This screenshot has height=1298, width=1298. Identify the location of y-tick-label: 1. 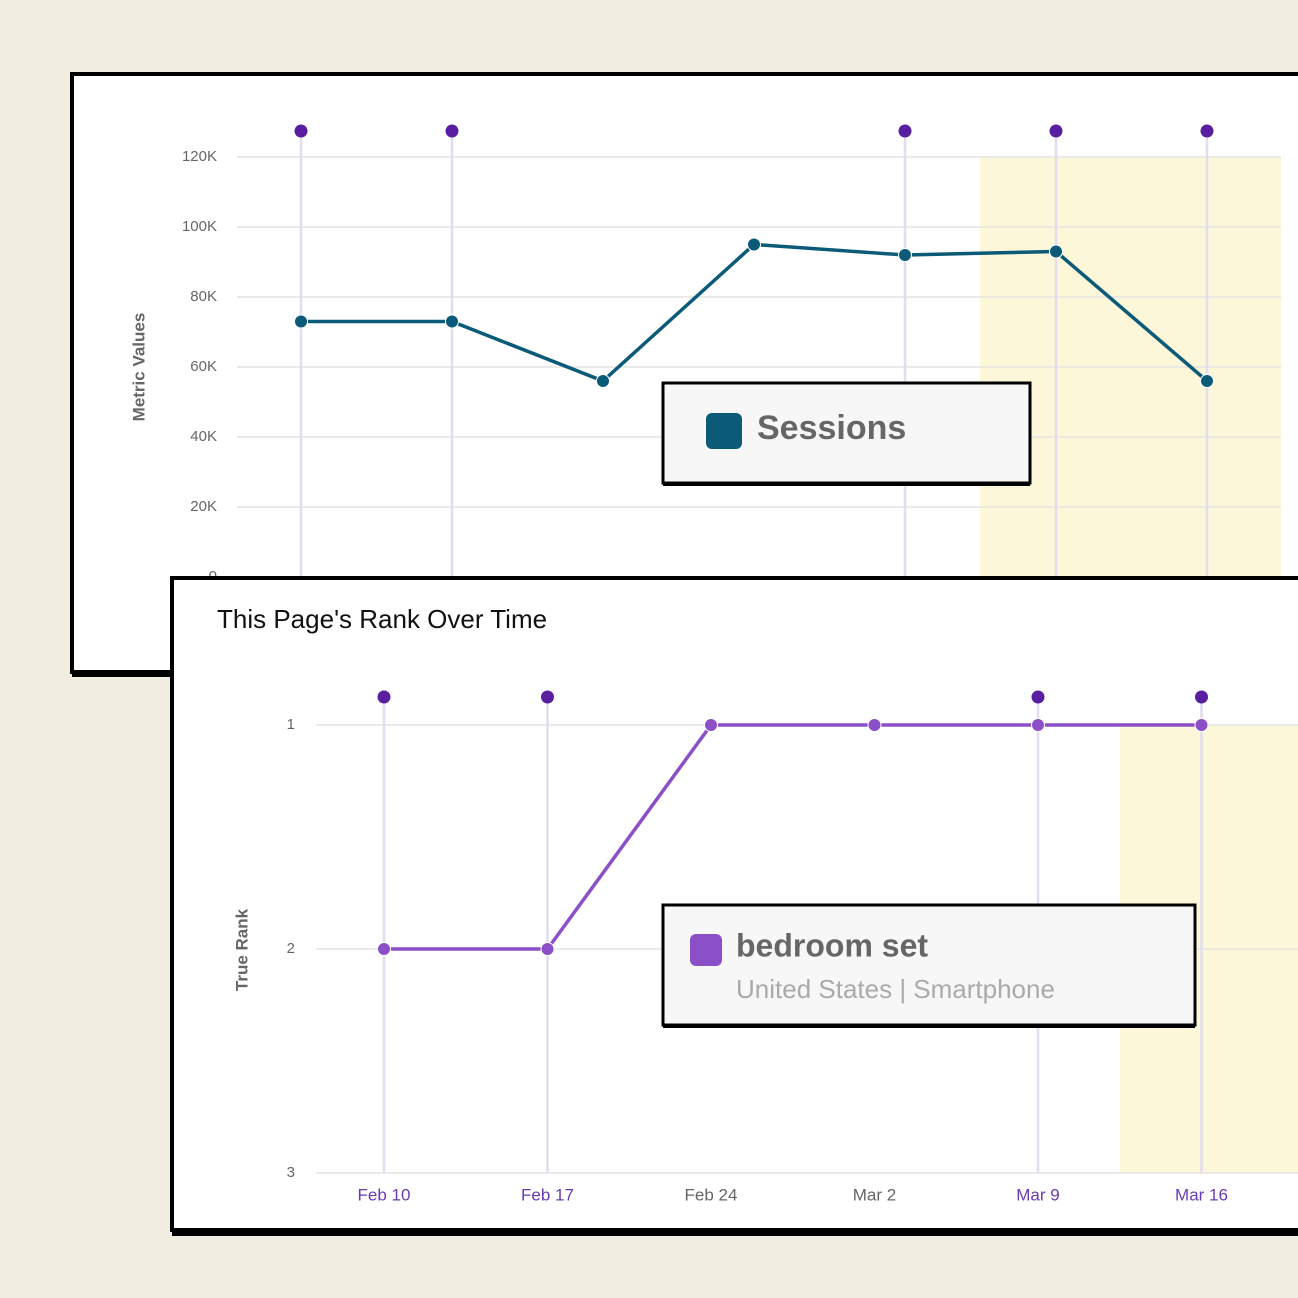
(291, 724).